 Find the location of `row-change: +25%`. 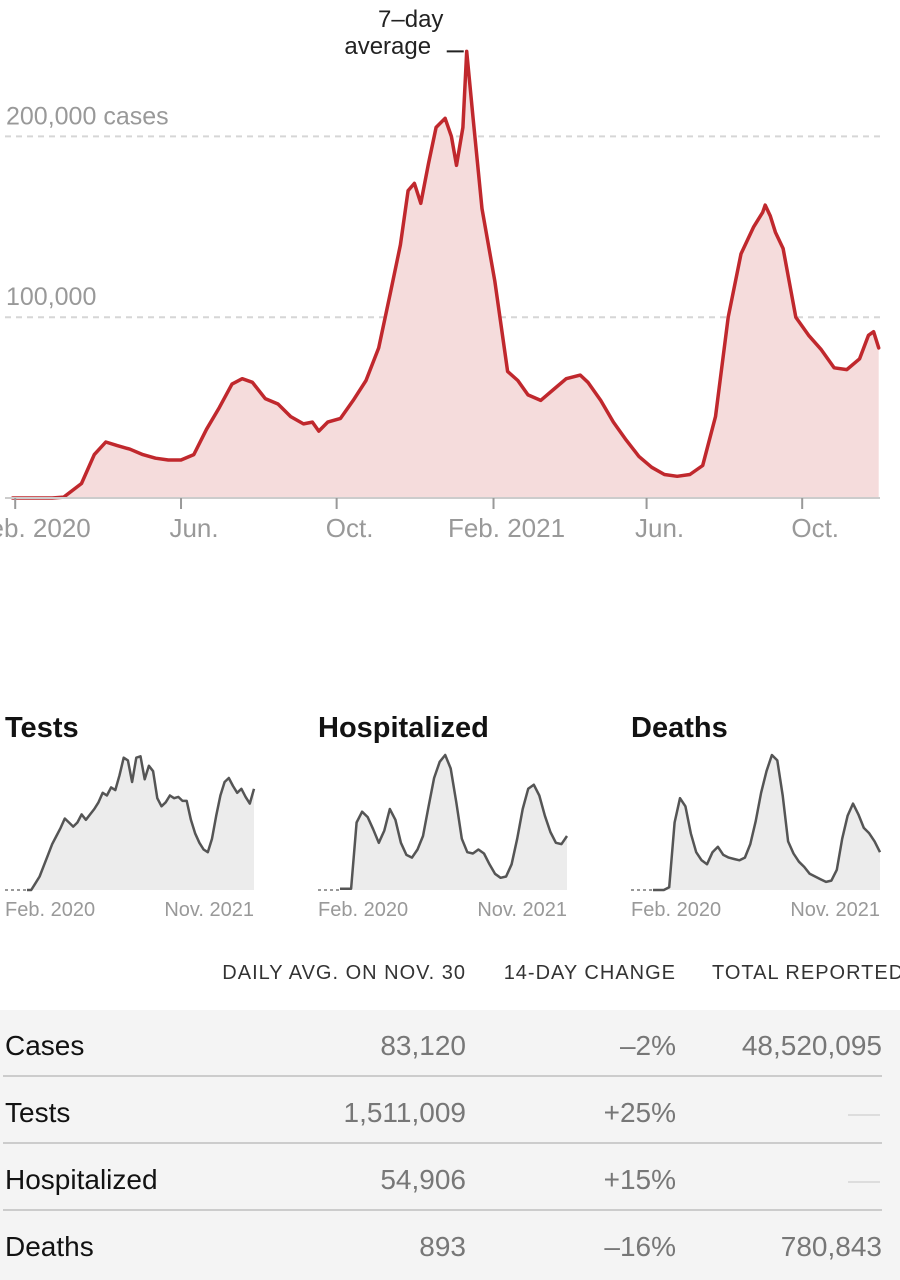

row-change: +25% is located at coordinates (639, 1112).